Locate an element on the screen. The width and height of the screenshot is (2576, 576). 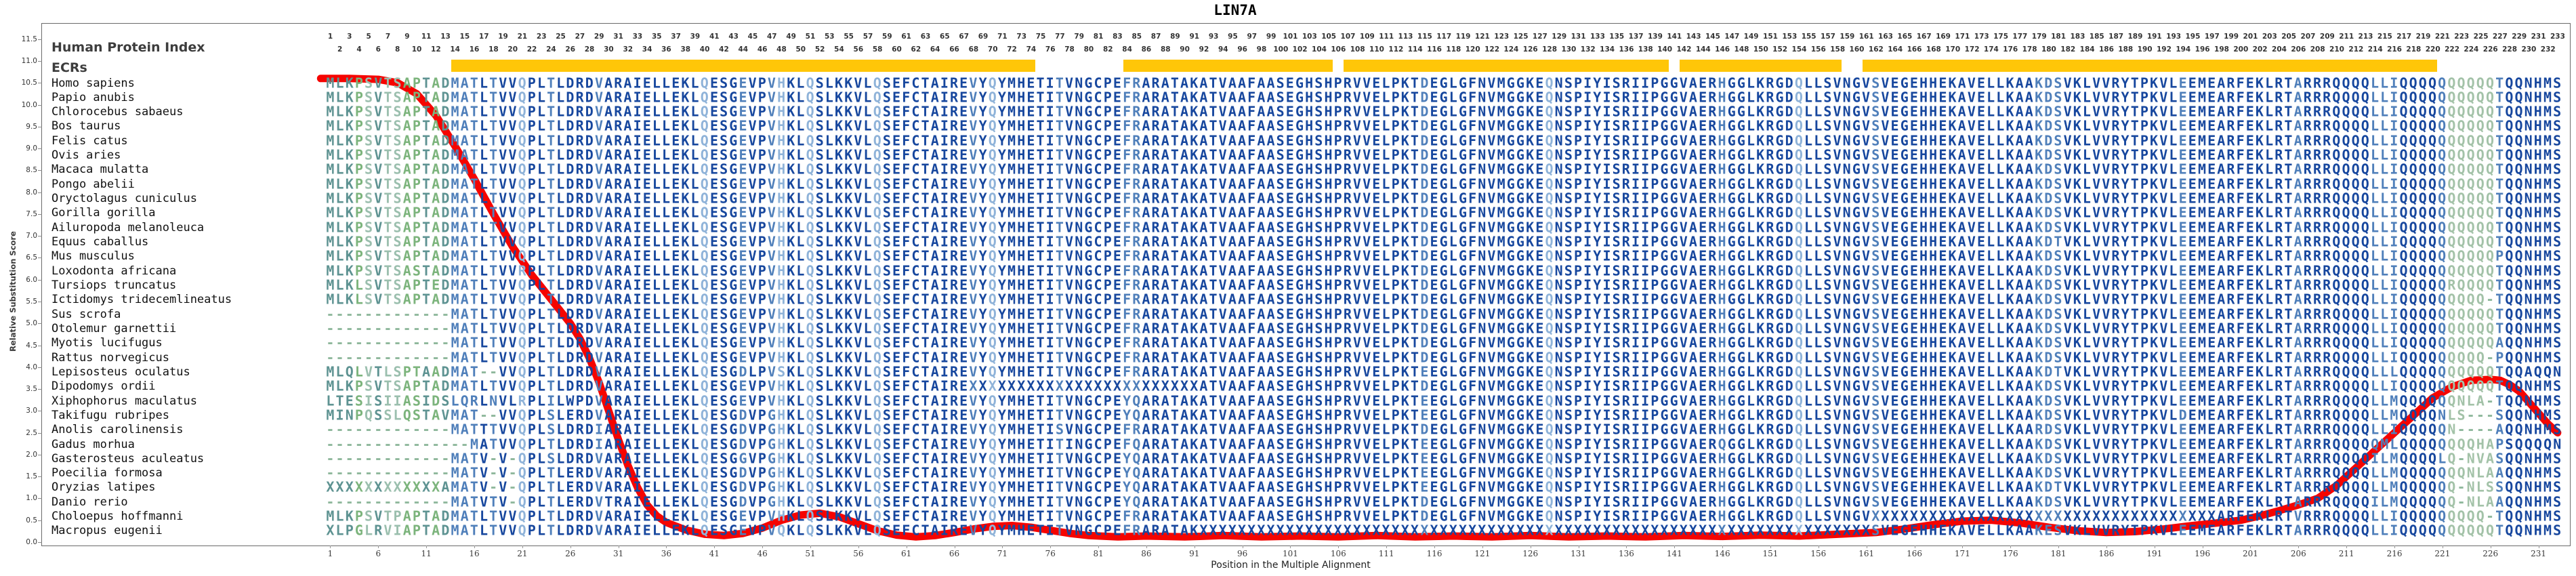
position-number: 157 is located at coordinates (1828, 37).